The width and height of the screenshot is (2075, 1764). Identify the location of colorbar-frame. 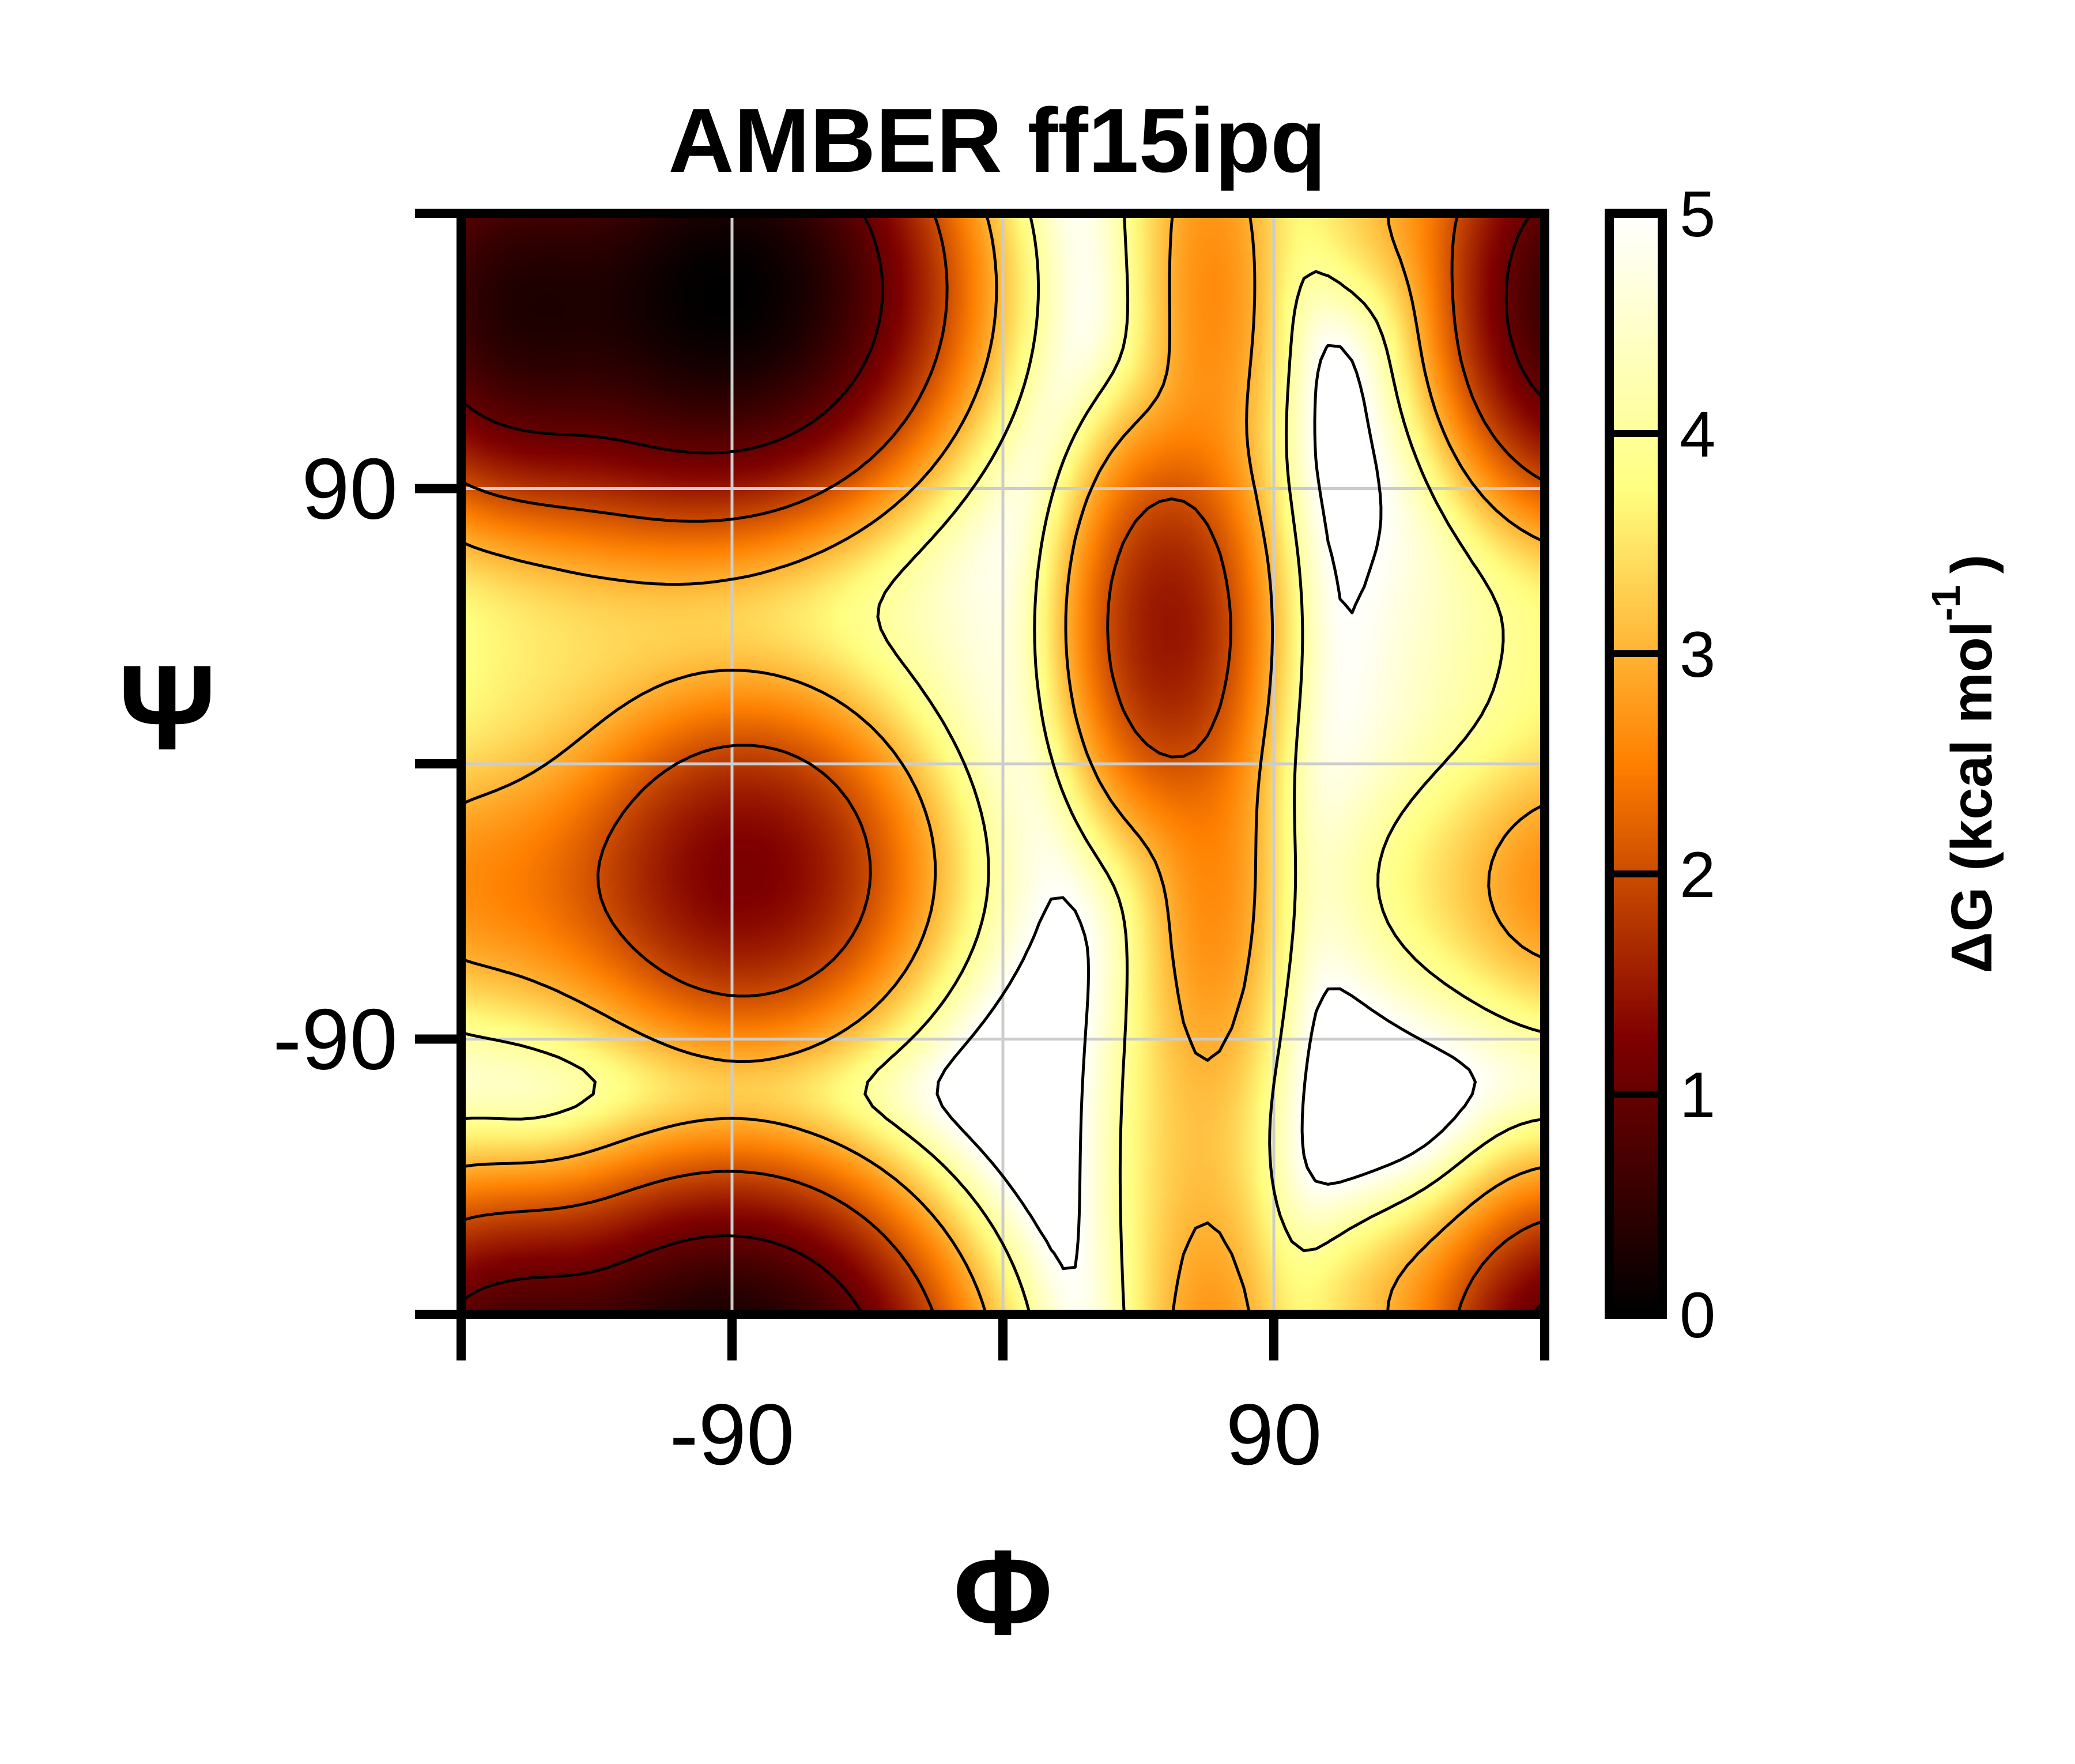
(1636, 764).